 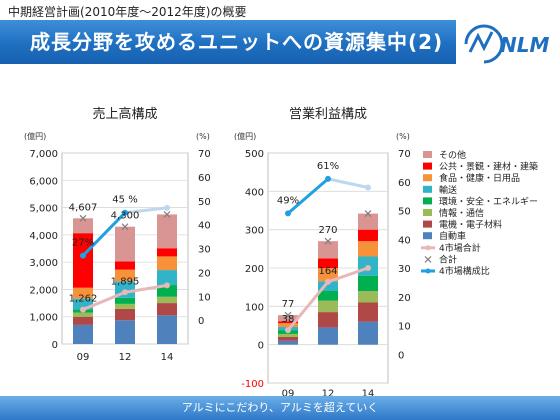 I want to click on share-line-profit, so click(x=308, y=196).